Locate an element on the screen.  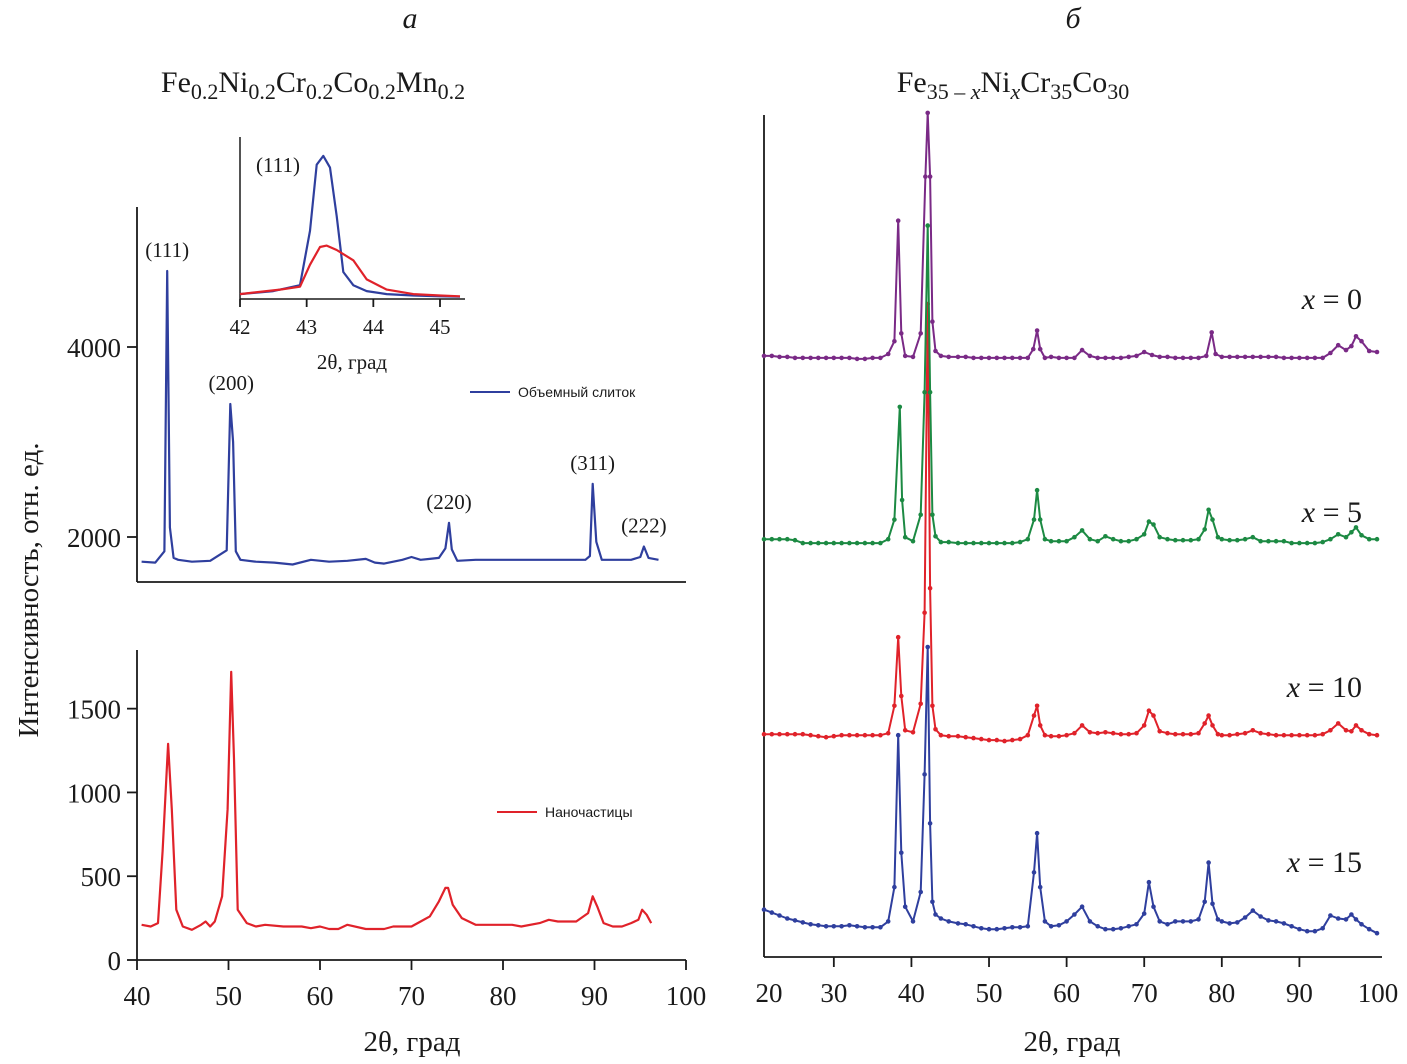
series-label: x = 0 is located at coordinates (1331, 299).